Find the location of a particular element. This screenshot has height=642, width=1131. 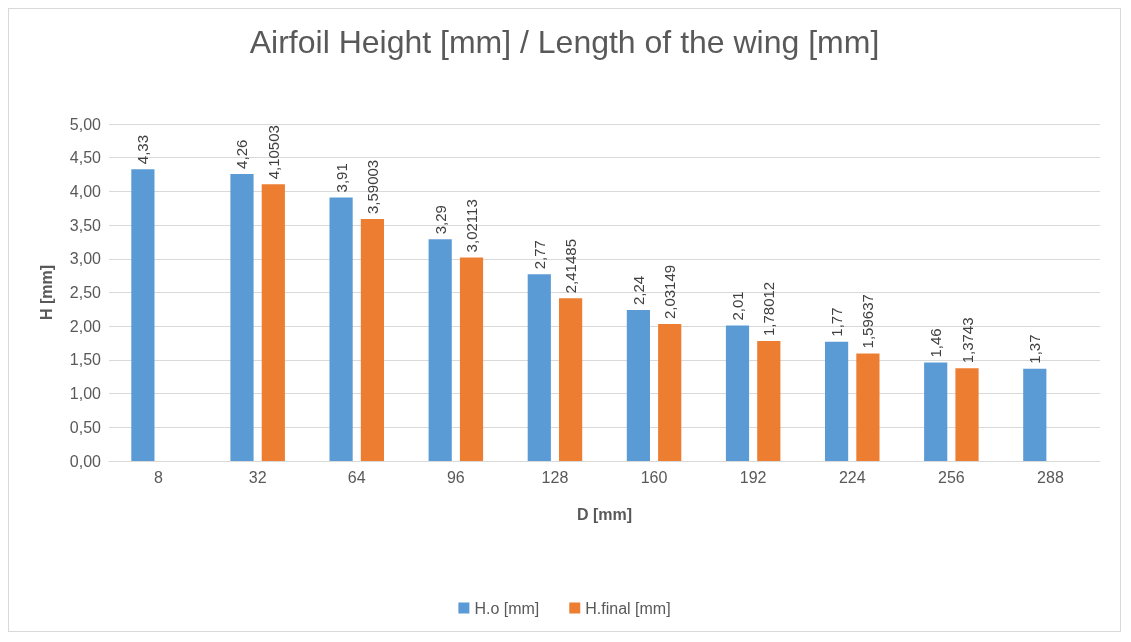

x-tick-label: 256 is located at coordinates (951, 477).